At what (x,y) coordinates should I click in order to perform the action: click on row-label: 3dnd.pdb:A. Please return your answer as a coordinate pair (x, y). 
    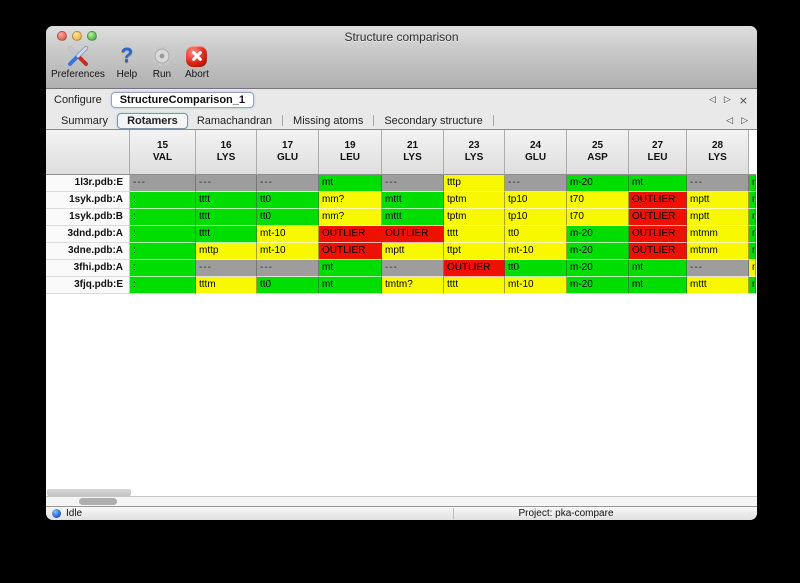
    Looking at the image, I should click on (88, 234).